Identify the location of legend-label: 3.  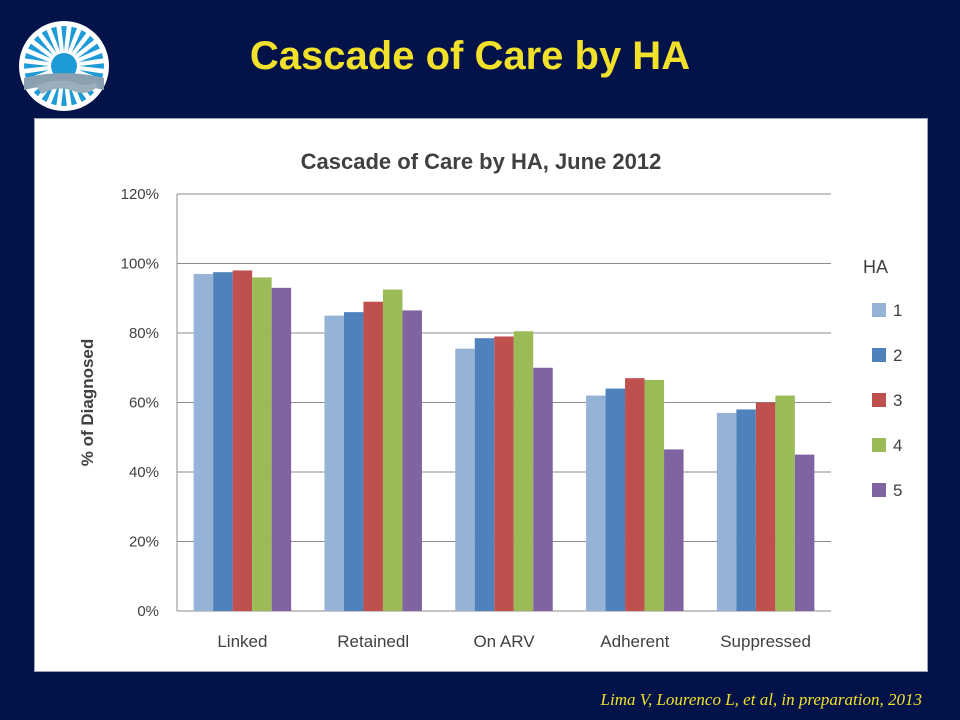
(897, 400).